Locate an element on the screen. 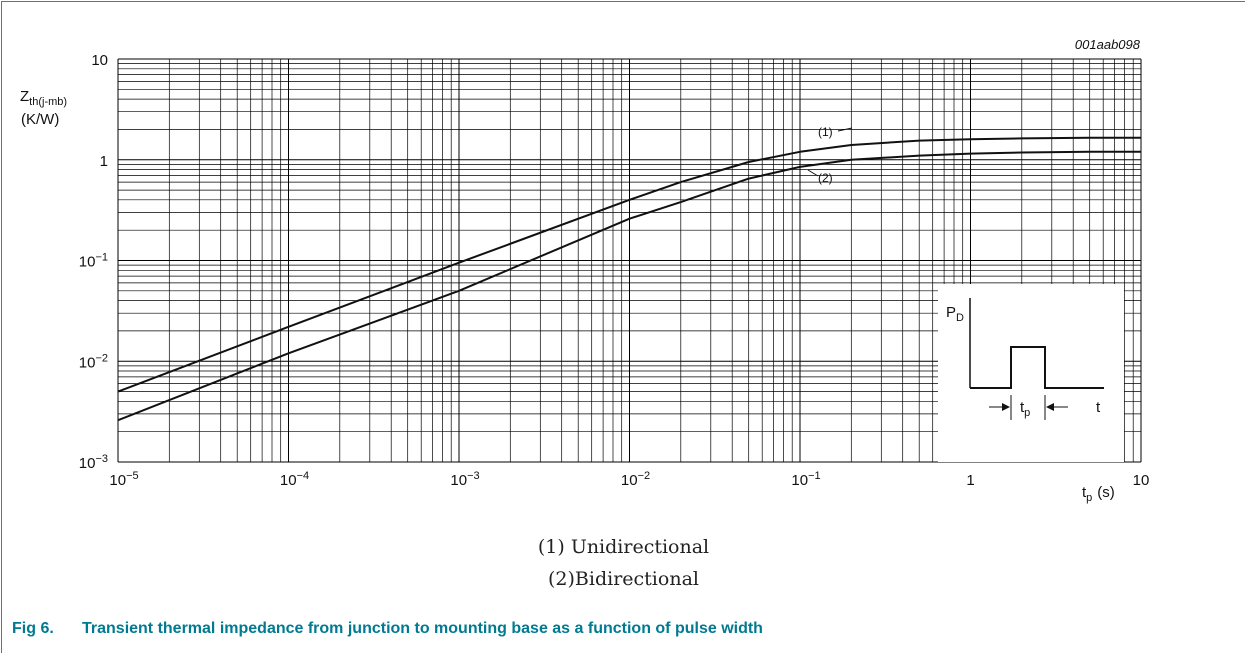 This screenshot has width=1247, height=654. x-axis-label-unit: (s) is located at coordinates (1106, 492).